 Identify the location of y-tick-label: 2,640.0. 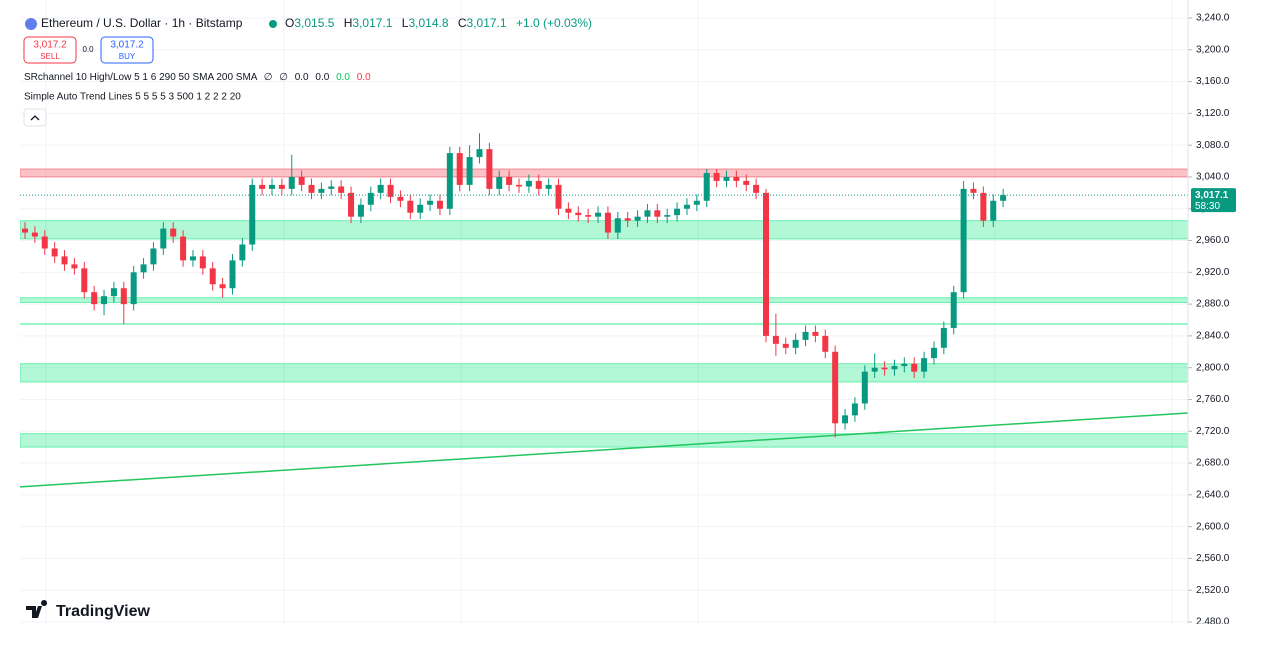
(1213, 494).